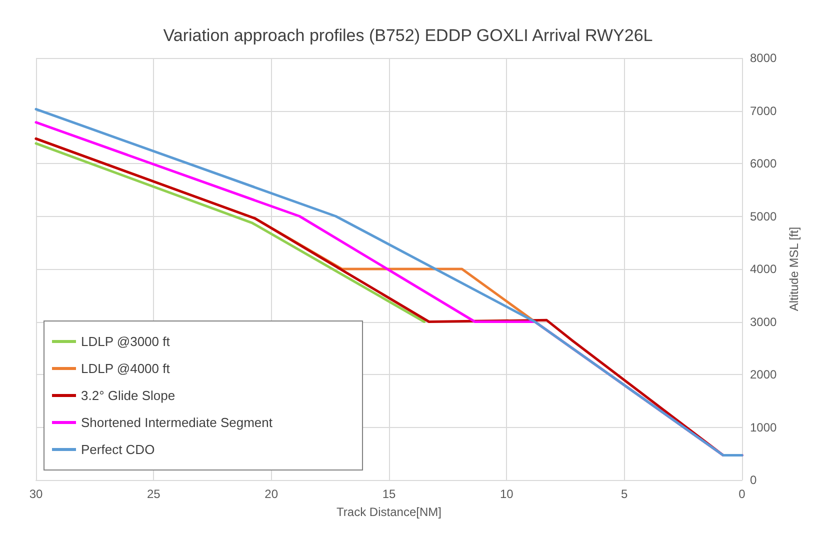 The image size is (818, 538). I want to click on x-tick-label: 0, so click(742, 494).